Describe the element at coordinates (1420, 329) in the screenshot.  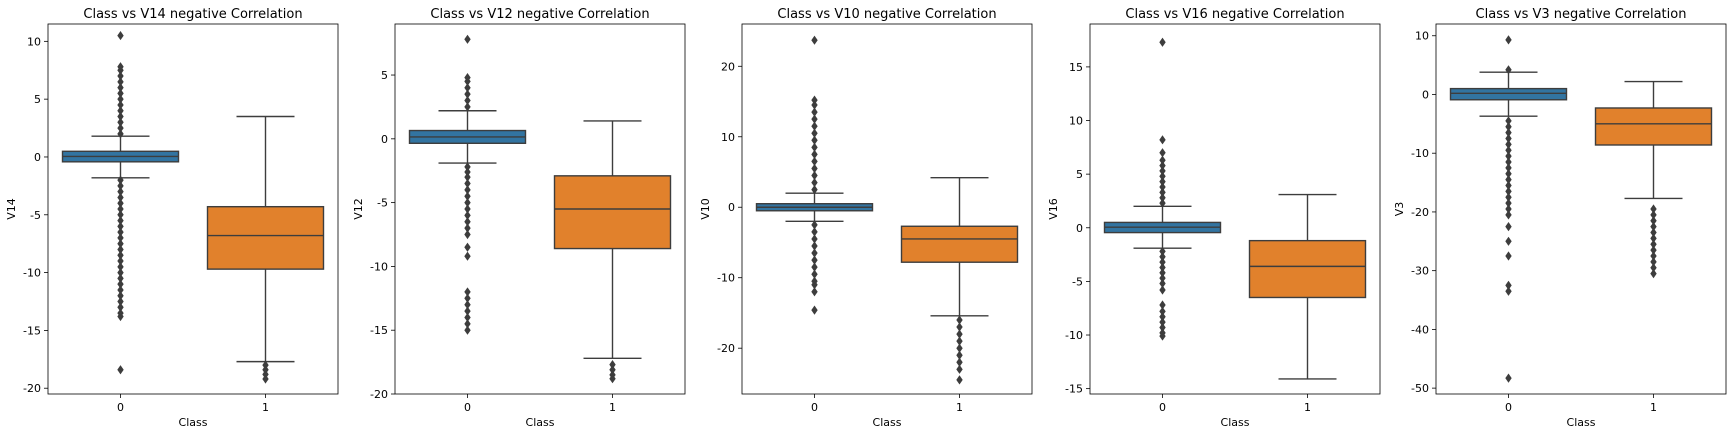
I see `y-tick-label: -40` at that location.